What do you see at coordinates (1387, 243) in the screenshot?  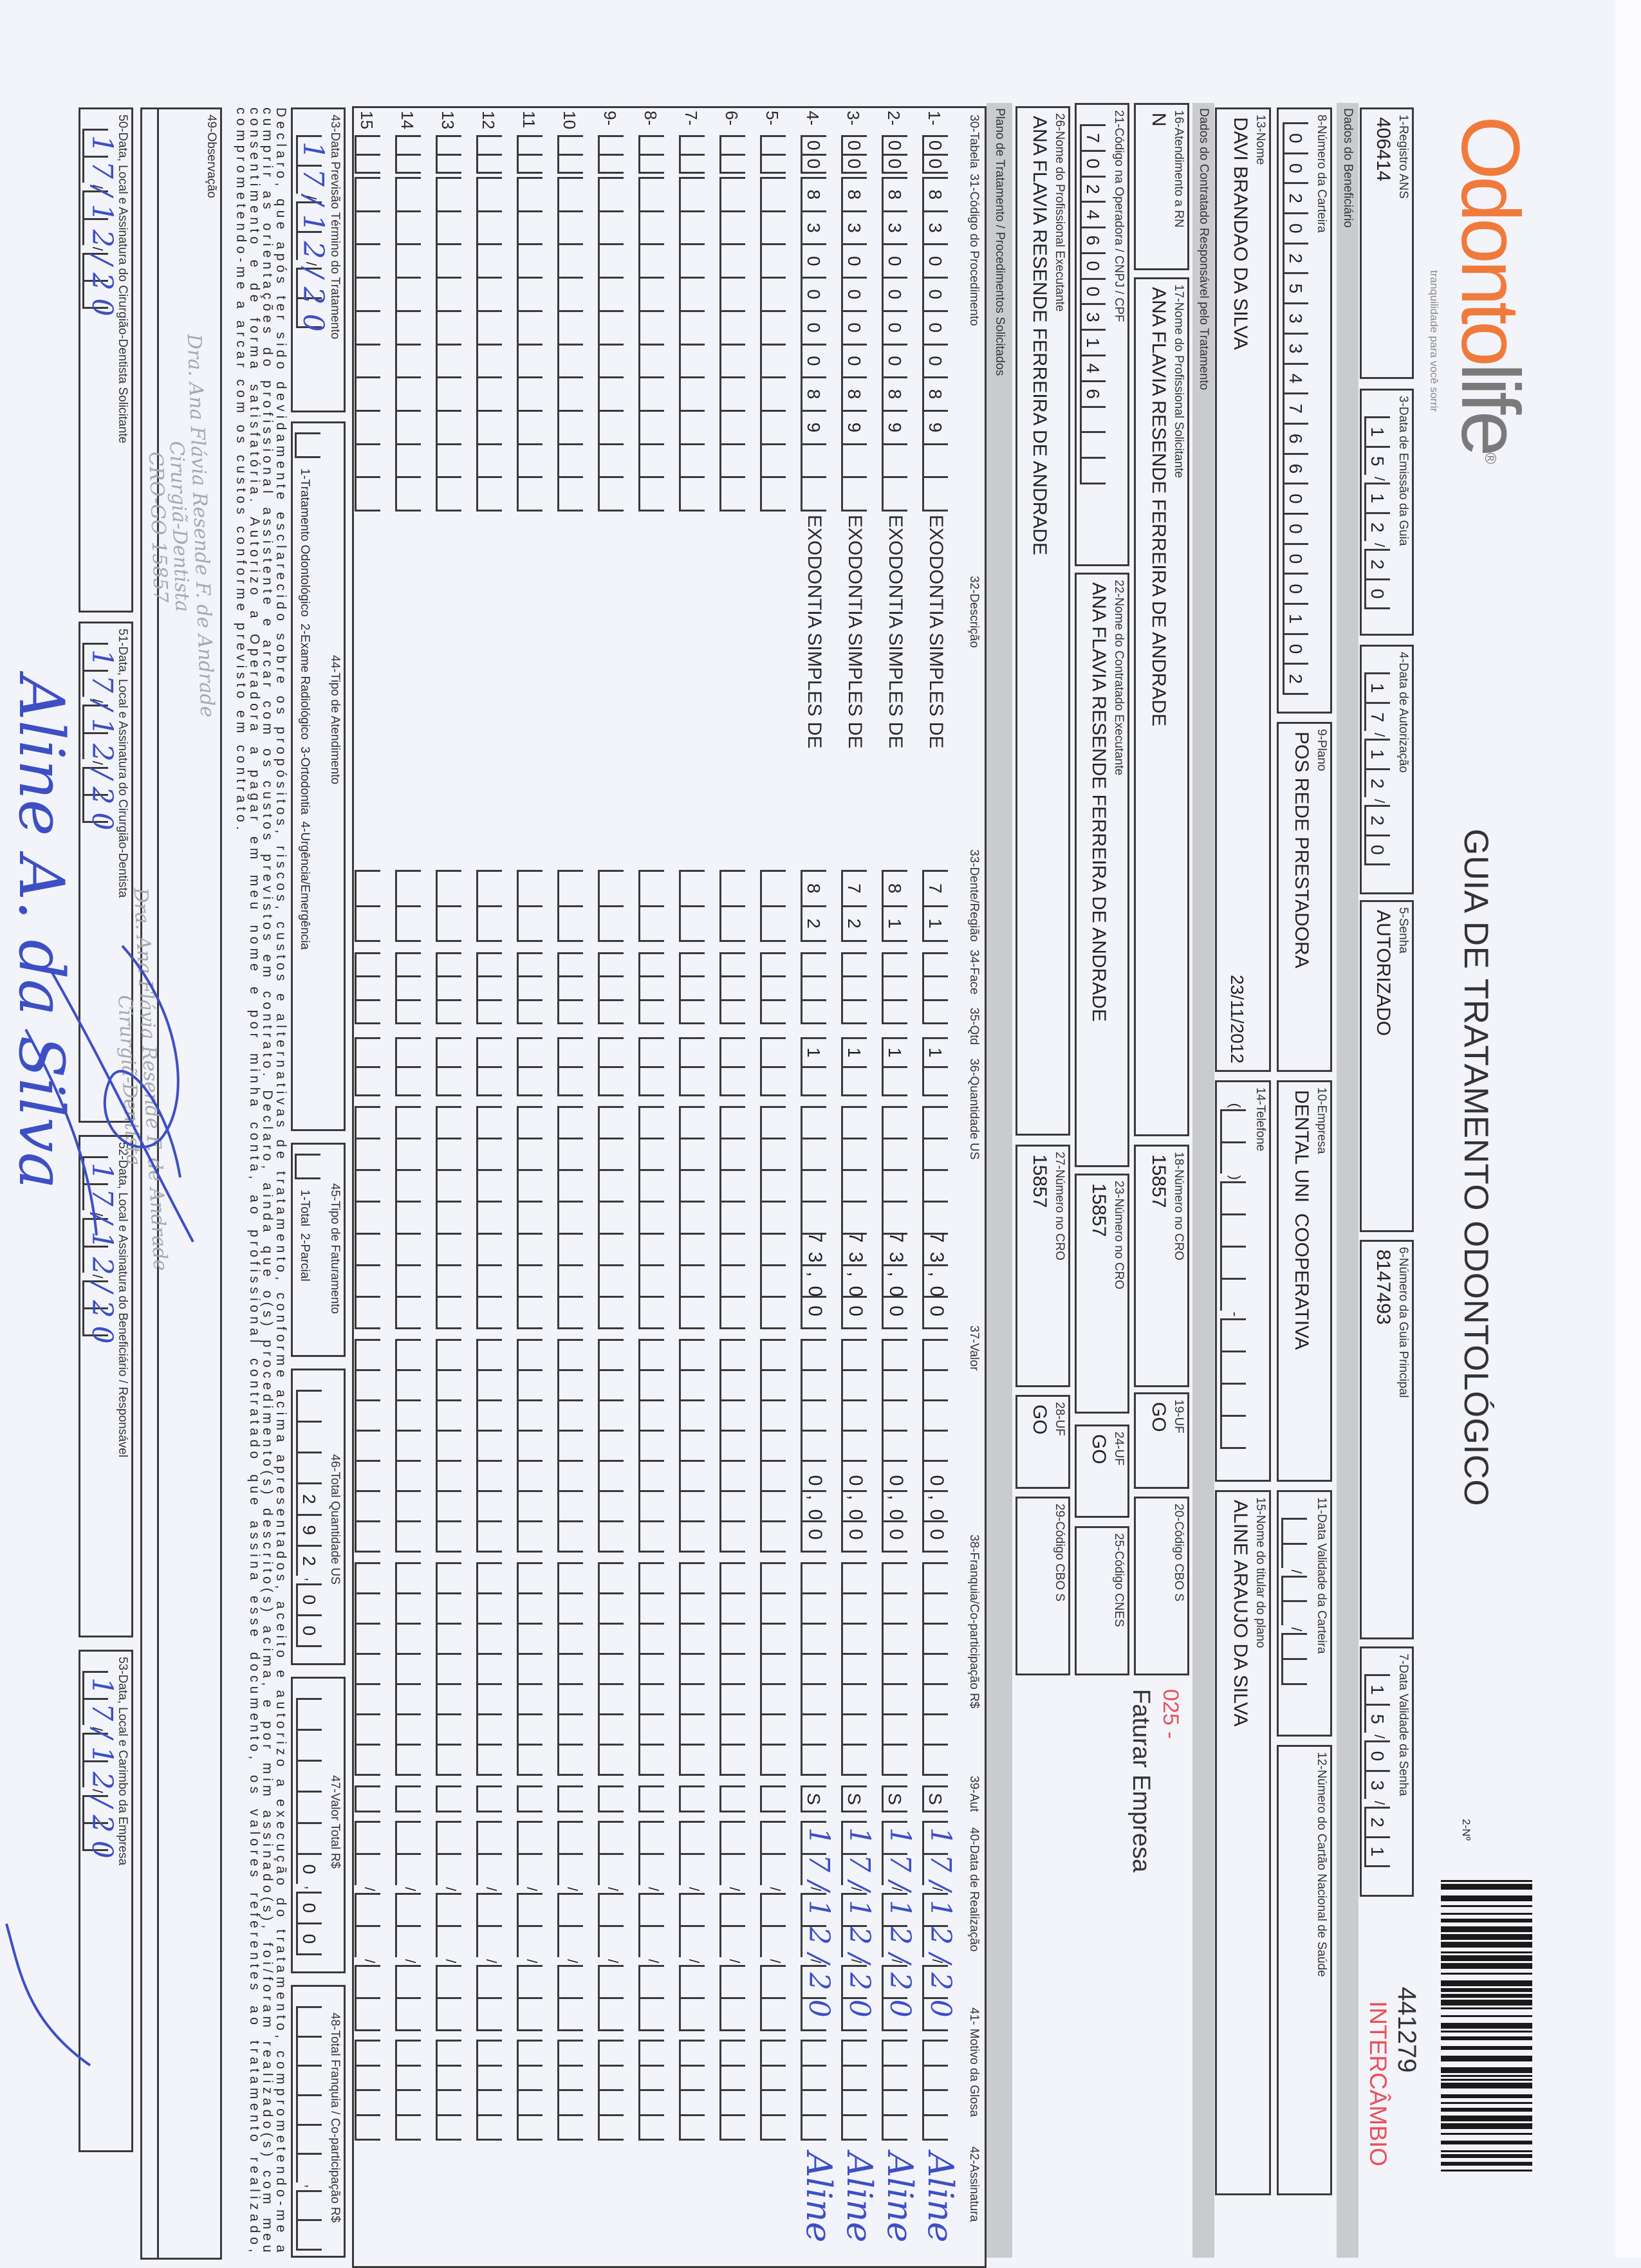 I see `field-registro-ans: 1-Registro ANS 406414` at bounding box center [1387, 243].